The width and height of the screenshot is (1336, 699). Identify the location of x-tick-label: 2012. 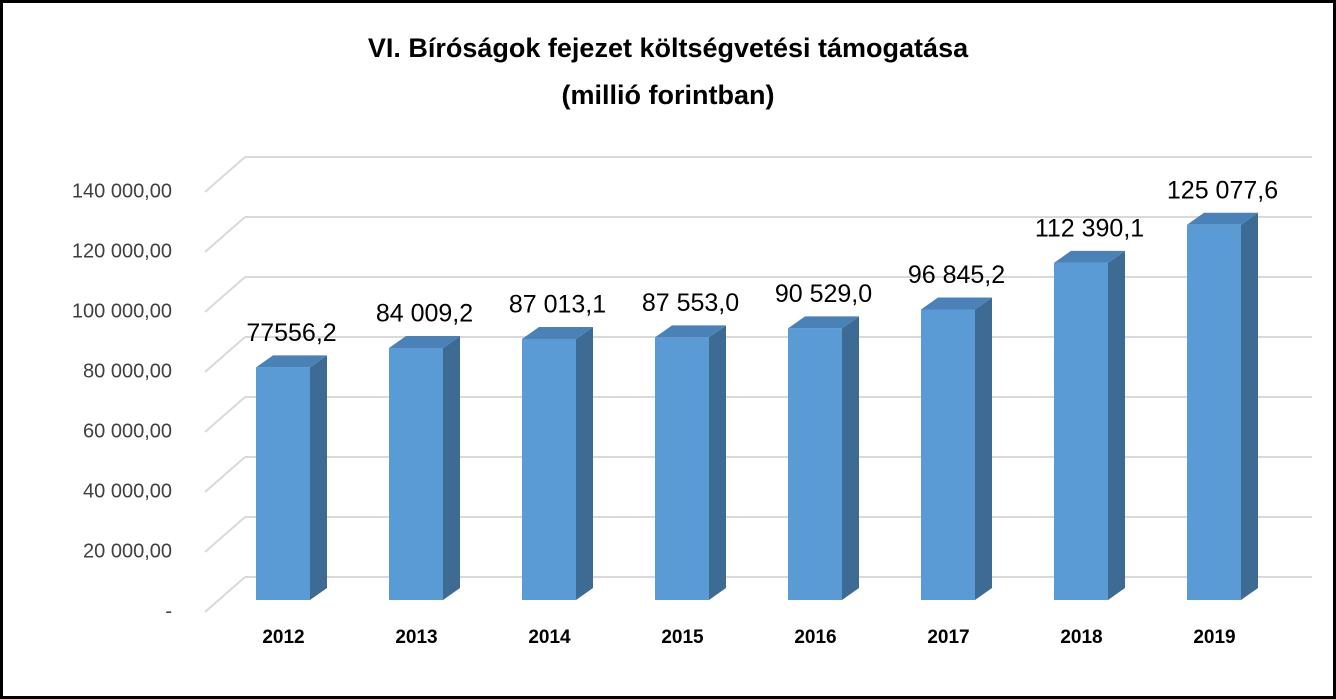
(283, 637).